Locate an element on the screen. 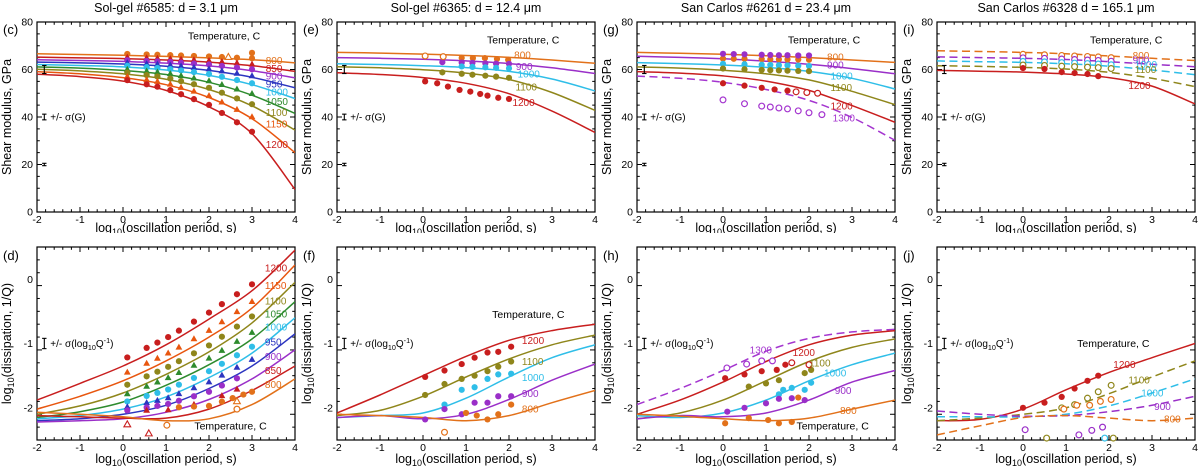 This screenshot has height=467, width=1200. curves is located at coordinates (166, 336).